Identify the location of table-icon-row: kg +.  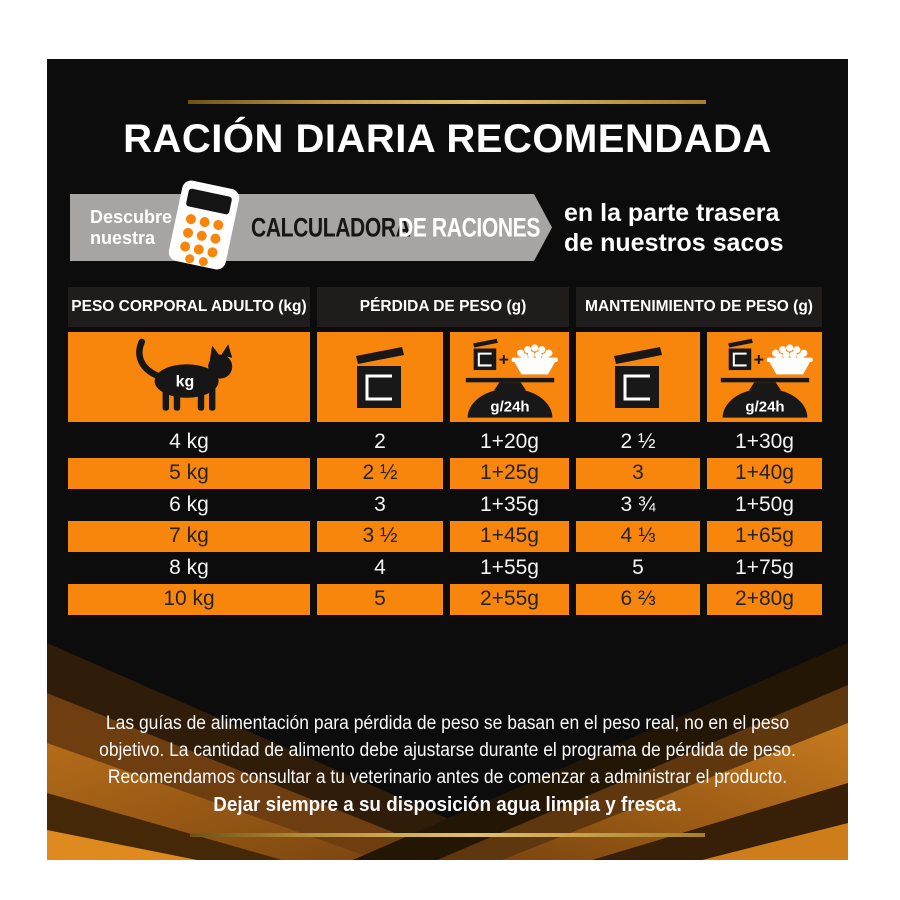
(445, 377).